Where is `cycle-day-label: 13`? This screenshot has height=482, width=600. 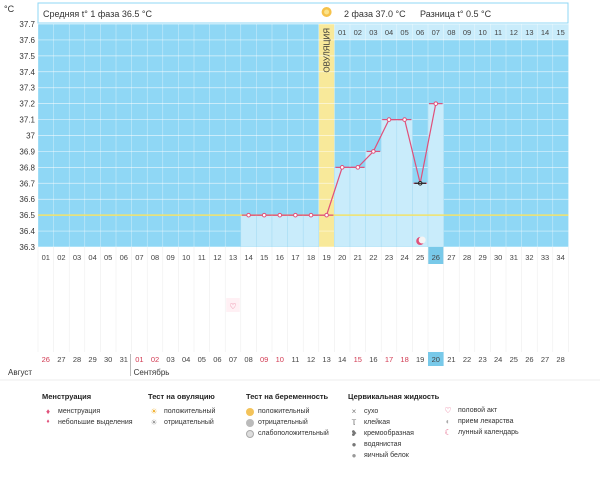
cycle-day-label: 13 is located at coordinates (233, 257).